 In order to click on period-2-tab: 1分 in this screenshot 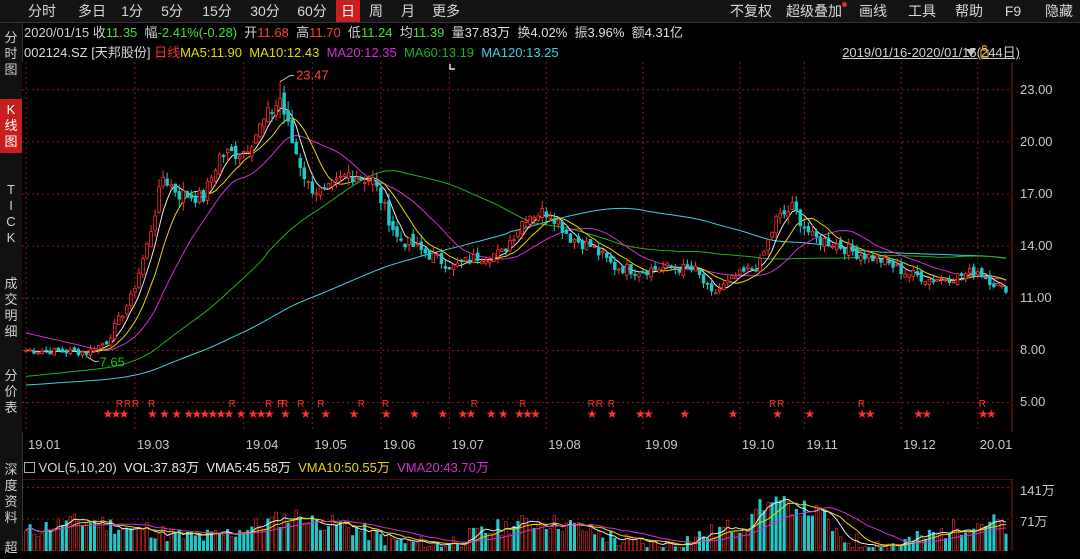, I will do `click(132, 11)`.